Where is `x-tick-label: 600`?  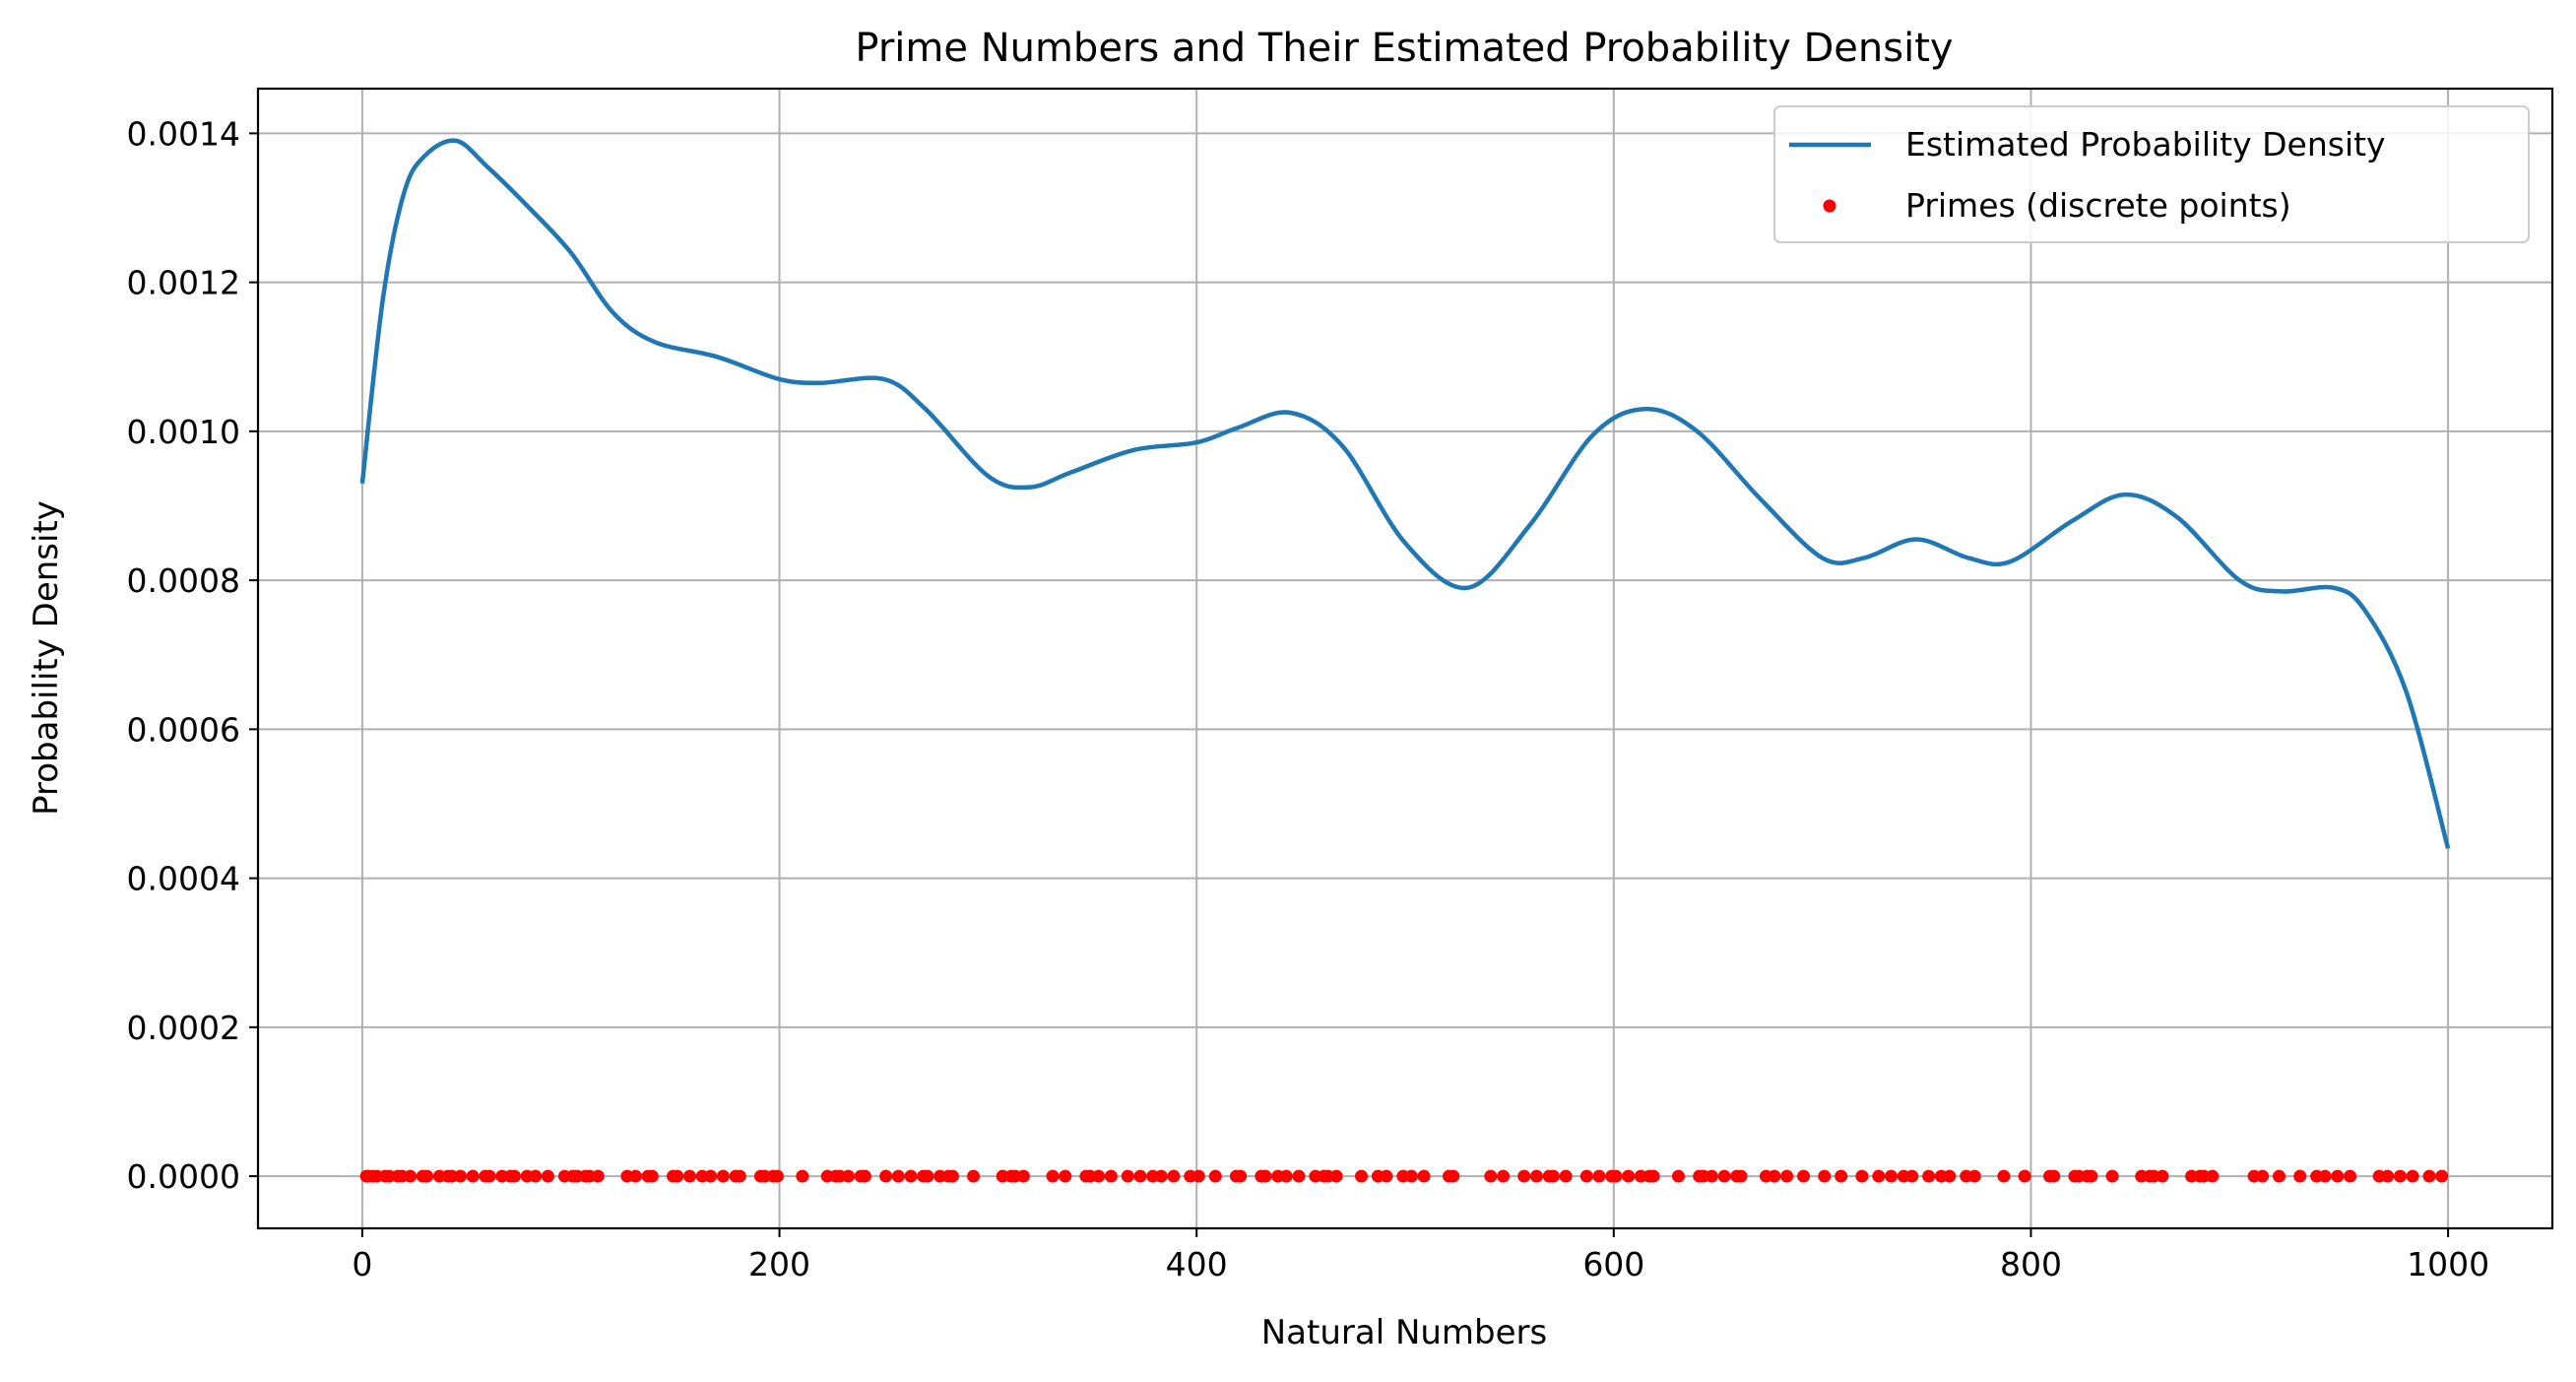
x-tick-label: 600 is located at coordinates (1613, 1264).